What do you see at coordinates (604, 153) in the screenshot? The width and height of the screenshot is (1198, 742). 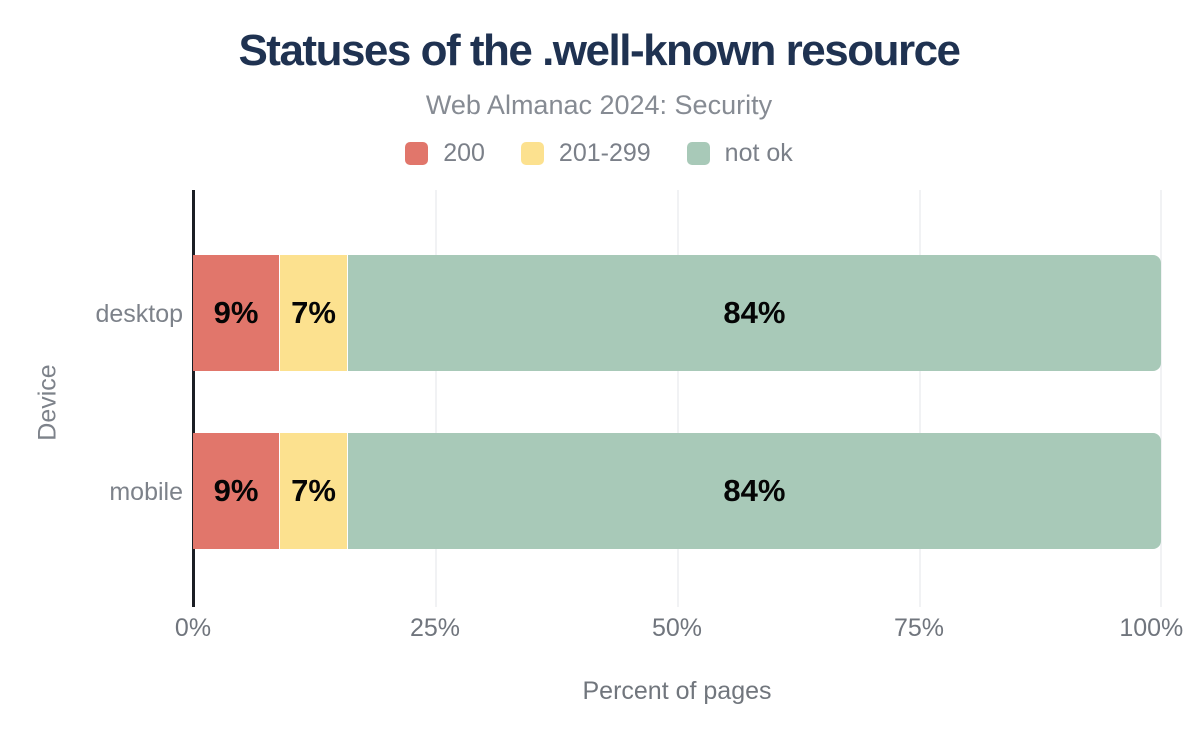 I see `legend-label: 201-299` at bounding box center [604, 153].